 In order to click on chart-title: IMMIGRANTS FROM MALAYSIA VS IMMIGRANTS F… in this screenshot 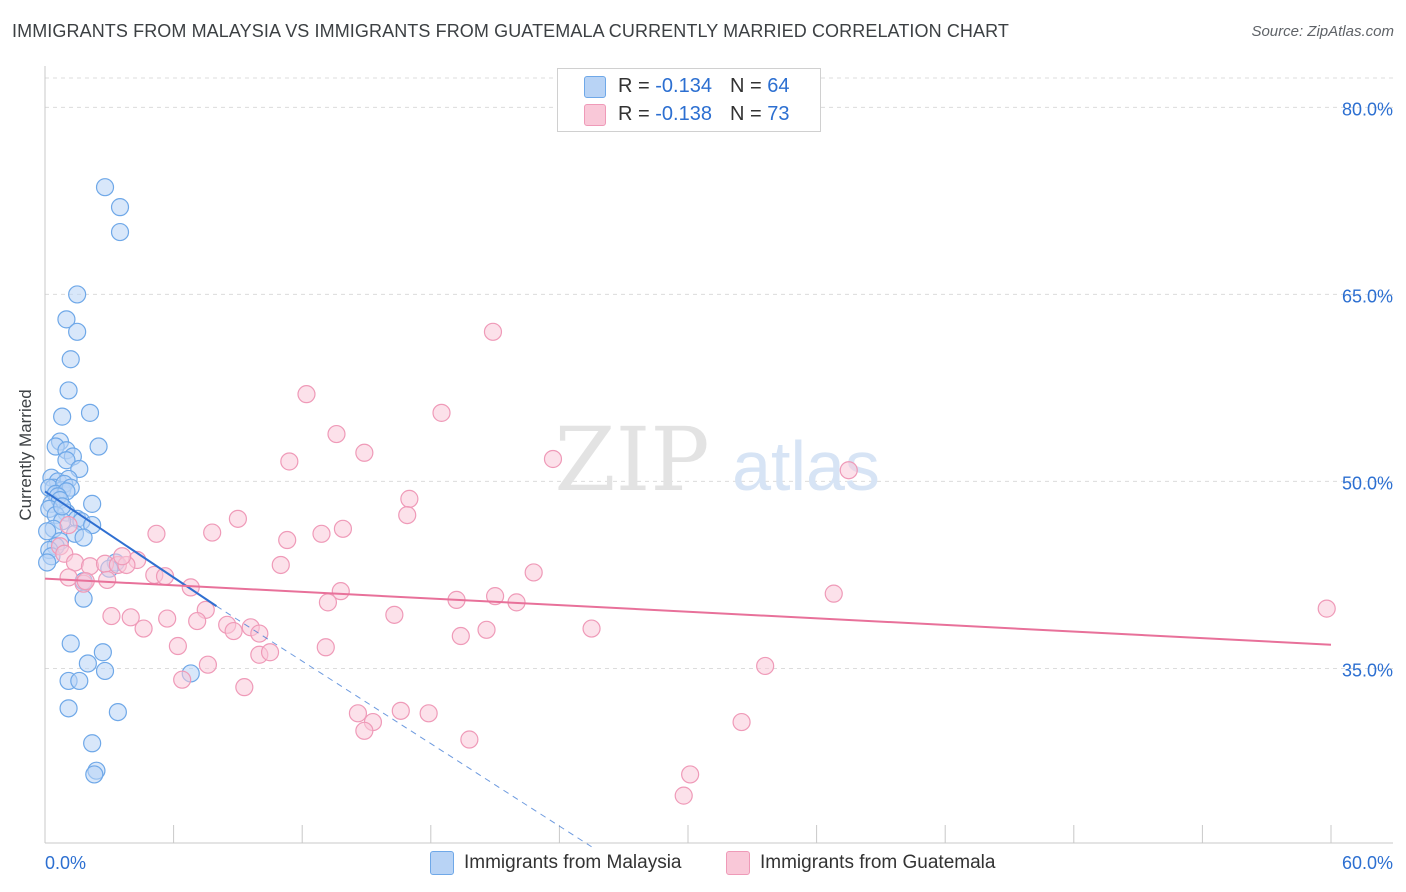, I will do `click(511, 31)`.